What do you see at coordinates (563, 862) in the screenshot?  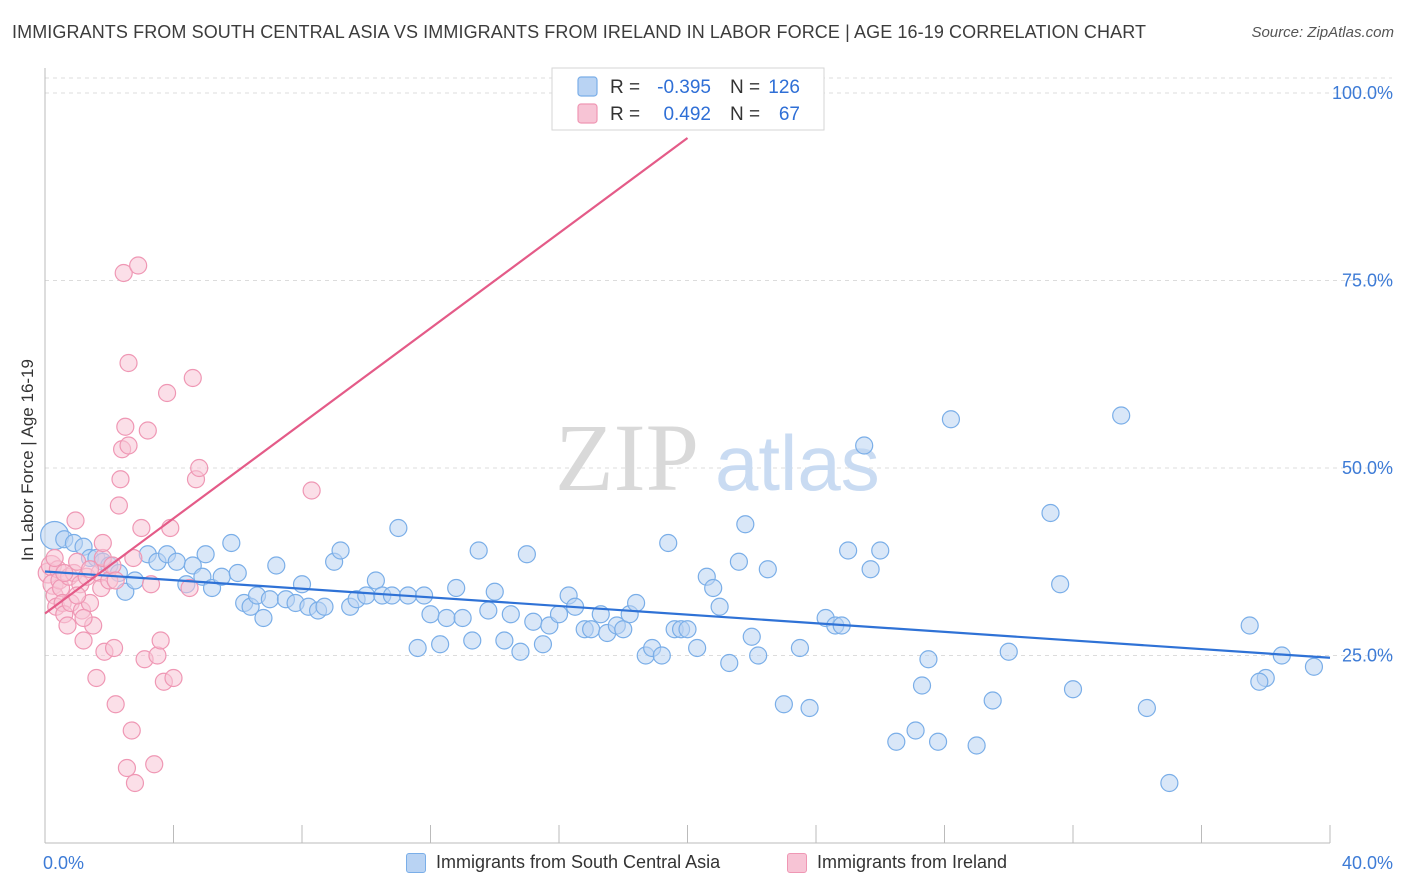 I see `legend-item-south-central-asia: Immigrants from South Central Asia` at bounding box center [563, 862].